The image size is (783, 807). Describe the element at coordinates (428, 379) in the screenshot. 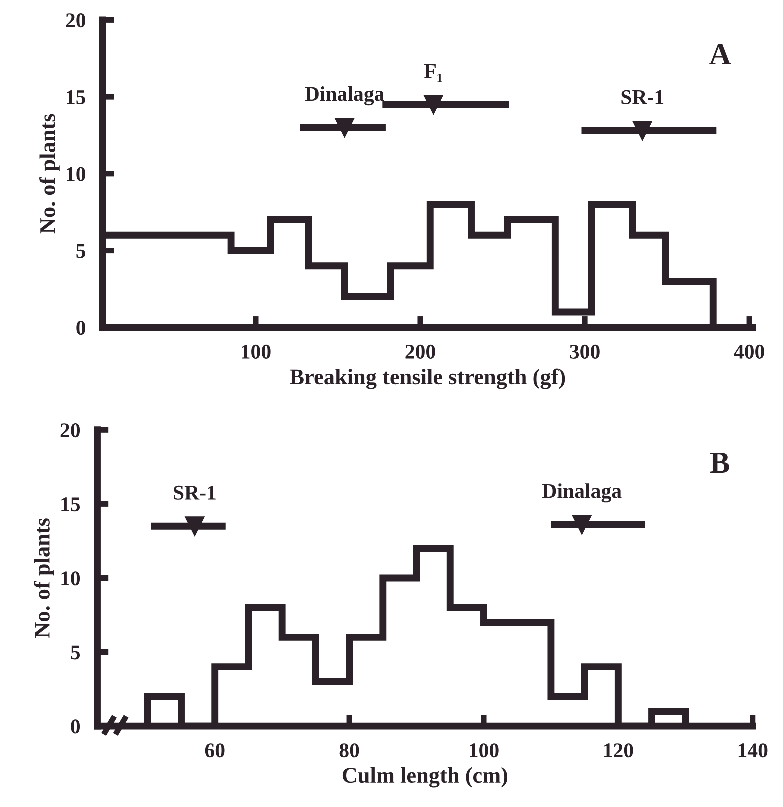

I see `x-axis-title: Breaking tensile strength (gf)` at that location.